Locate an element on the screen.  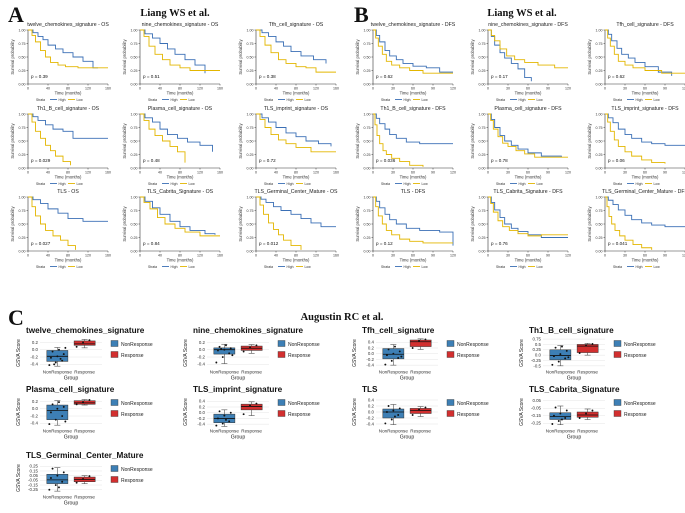
y-tick-label: -0.2 is located at coordinates (201, 418).